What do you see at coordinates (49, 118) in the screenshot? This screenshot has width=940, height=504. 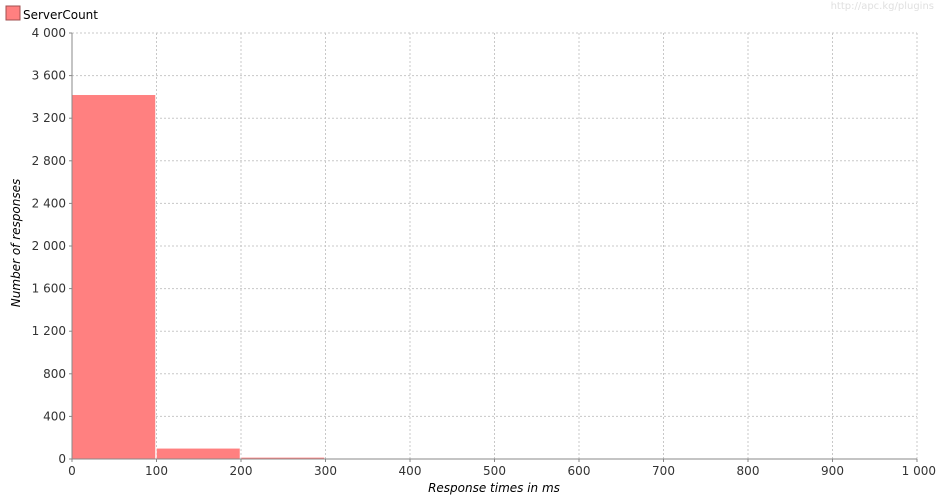 I see `y-tick-label: 3 200` at bounding box center [49, 118].